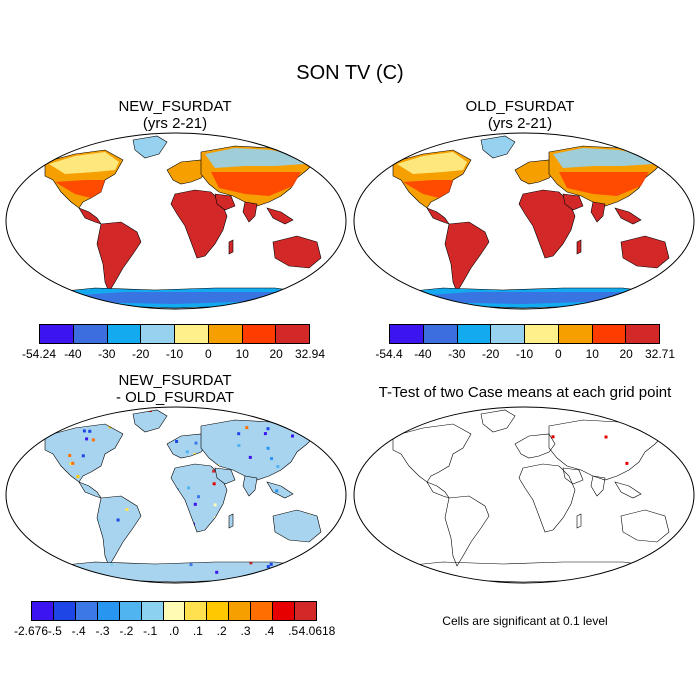 Image resolution: width=700 pixels, height=700 pixels. What do you see at coordinates (175, 106) in the screenshot?
I see `panel-title-new-line1: NEW_FSURDAT` at bounding box center [175, 106].